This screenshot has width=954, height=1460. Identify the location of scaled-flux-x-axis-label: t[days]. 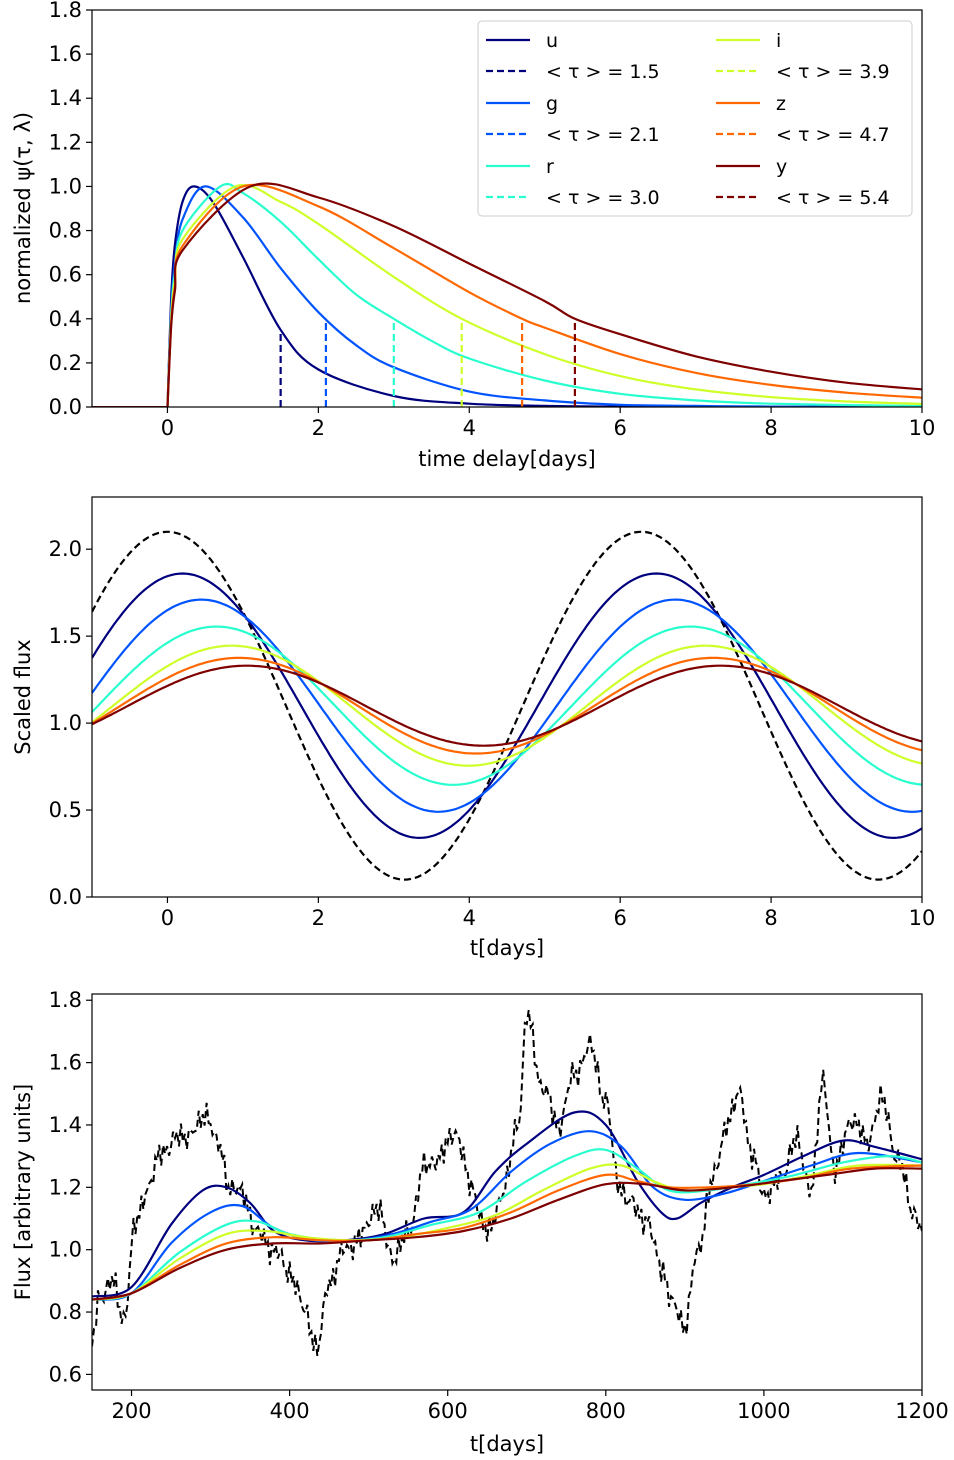
(507, 948).